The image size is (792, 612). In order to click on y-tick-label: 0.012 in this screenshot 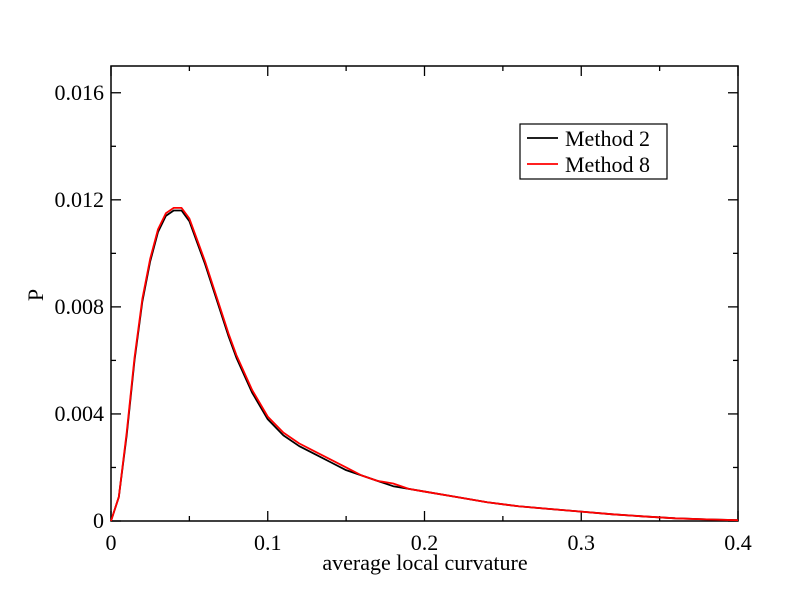, I will do `click(80, 199)`.